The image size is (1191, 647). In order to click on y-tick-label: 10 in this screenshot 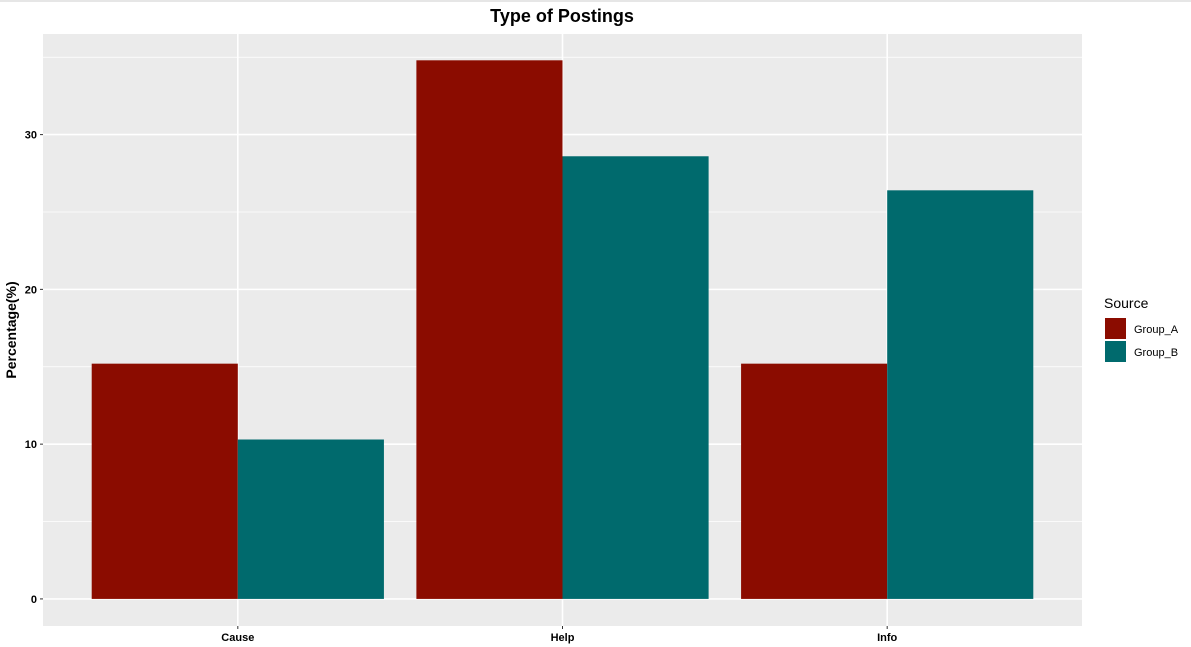, I will do `click(31, 445)`.